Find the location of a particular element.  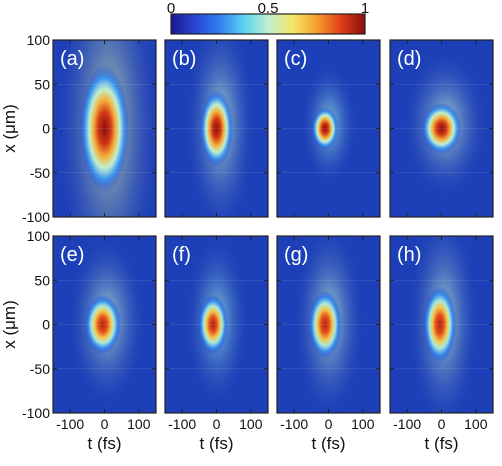

colorbar-frame is located at coordinates (268, 24).